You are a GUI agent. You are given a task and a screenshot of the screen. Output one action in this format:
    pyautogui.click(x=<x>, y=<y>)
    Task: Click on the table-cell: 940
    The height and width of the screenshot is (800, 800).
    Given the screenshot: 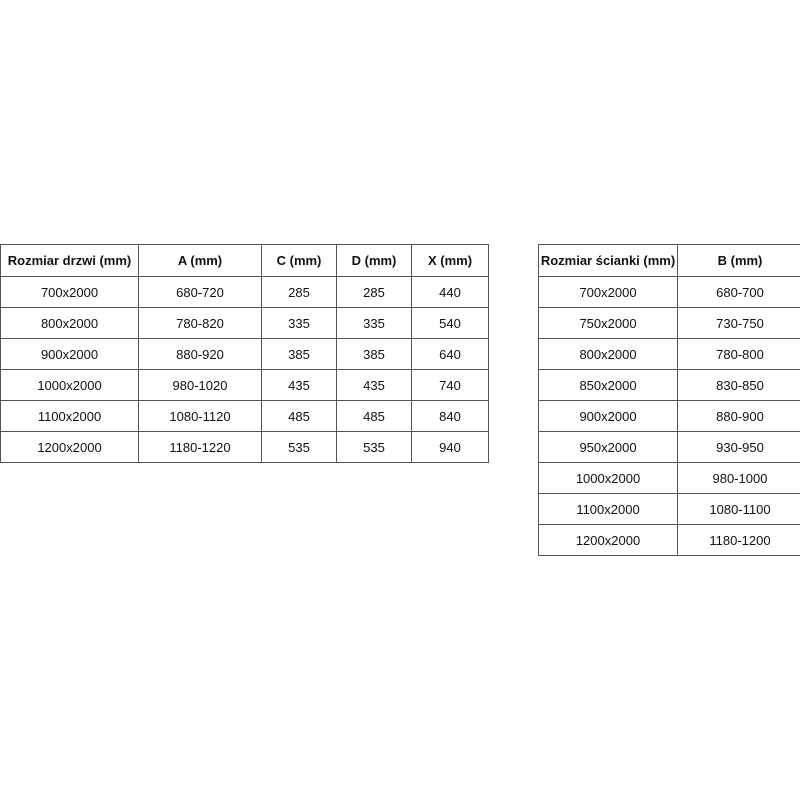 What is the action you would take?
    pyautogui.click(x=450, y=447)
    